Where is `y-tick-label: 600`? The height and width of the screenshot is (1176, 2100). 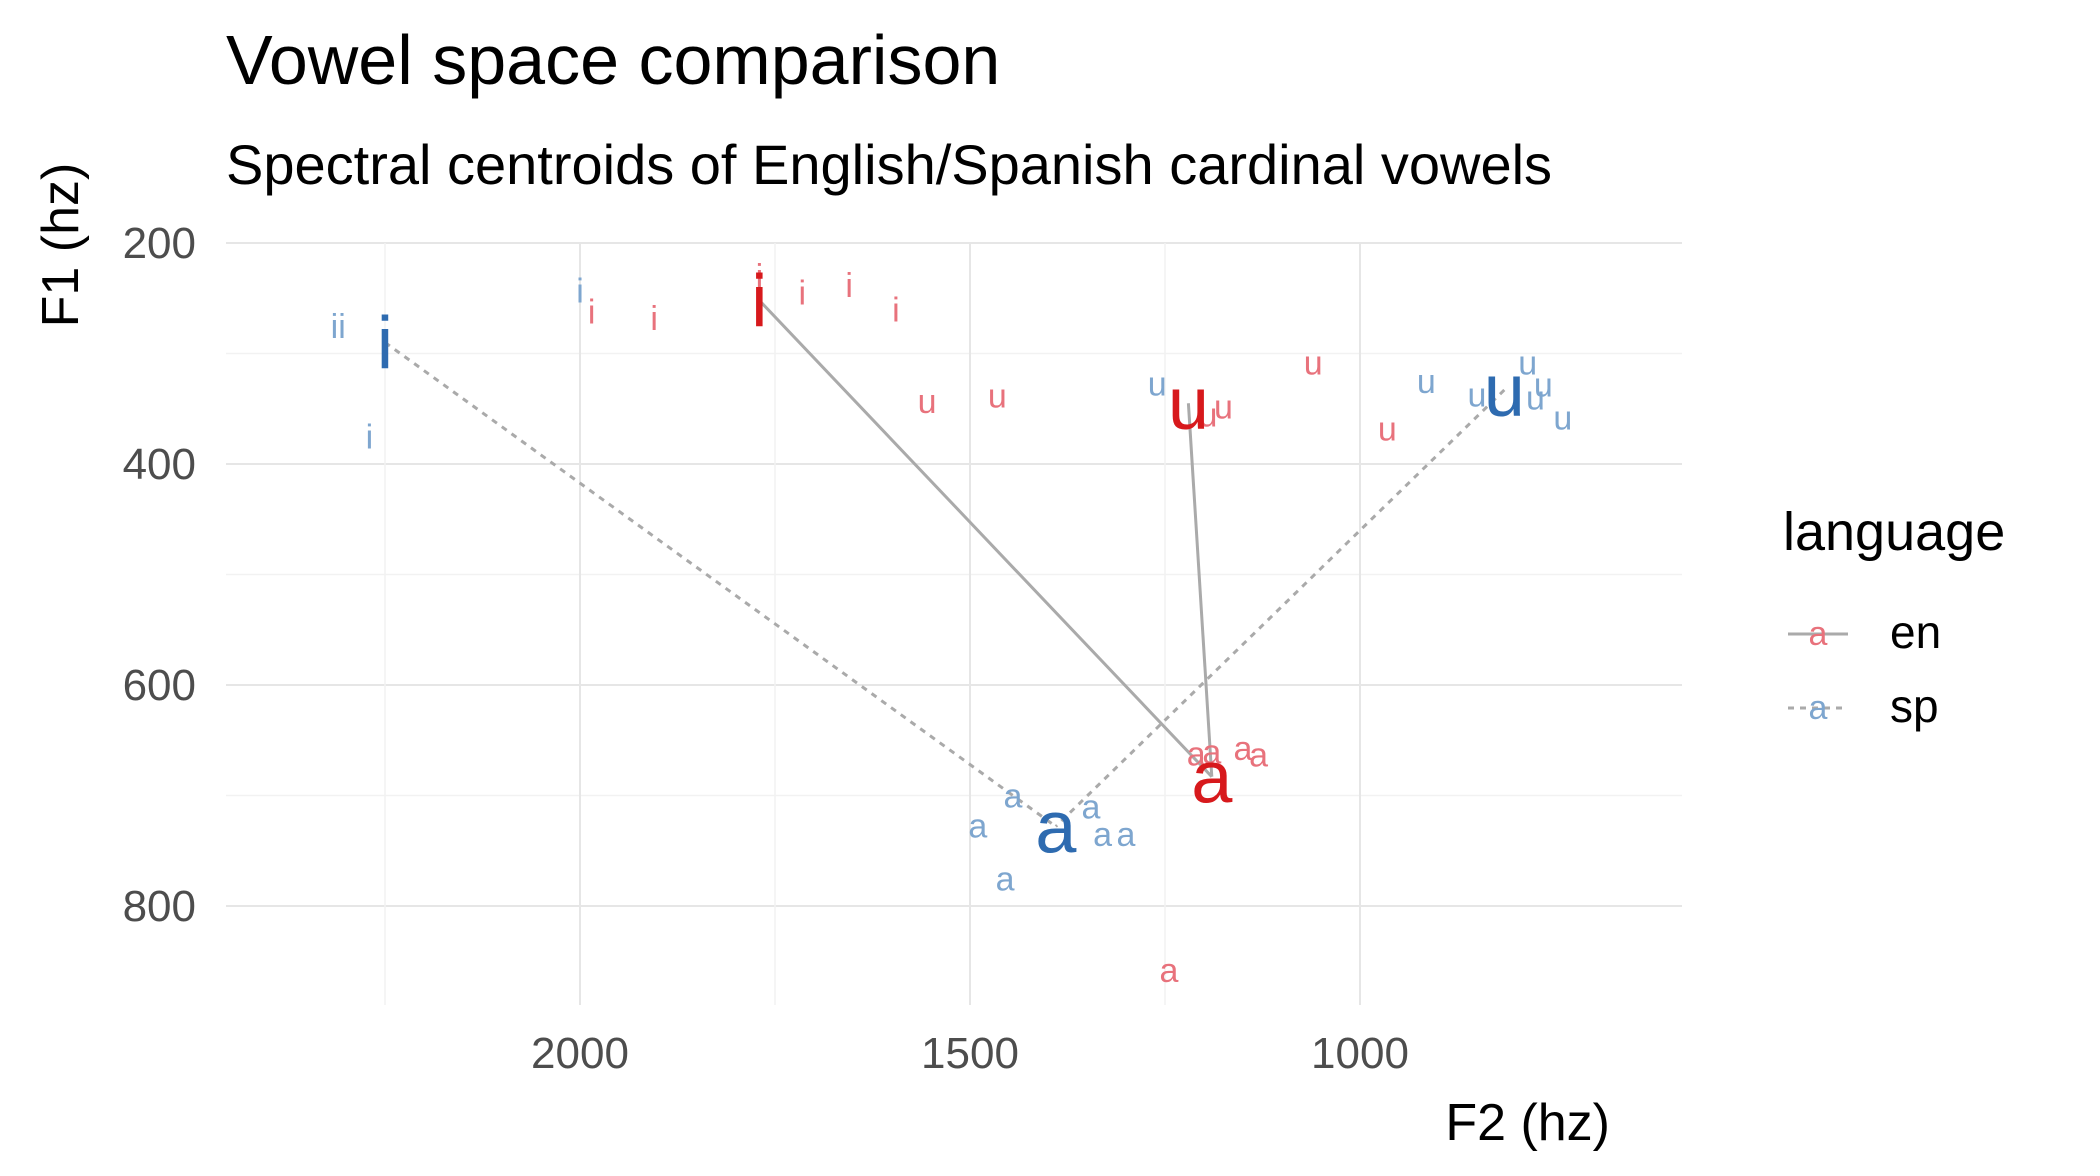
y-tick-label: 600 is located at coordinates (159, 685).